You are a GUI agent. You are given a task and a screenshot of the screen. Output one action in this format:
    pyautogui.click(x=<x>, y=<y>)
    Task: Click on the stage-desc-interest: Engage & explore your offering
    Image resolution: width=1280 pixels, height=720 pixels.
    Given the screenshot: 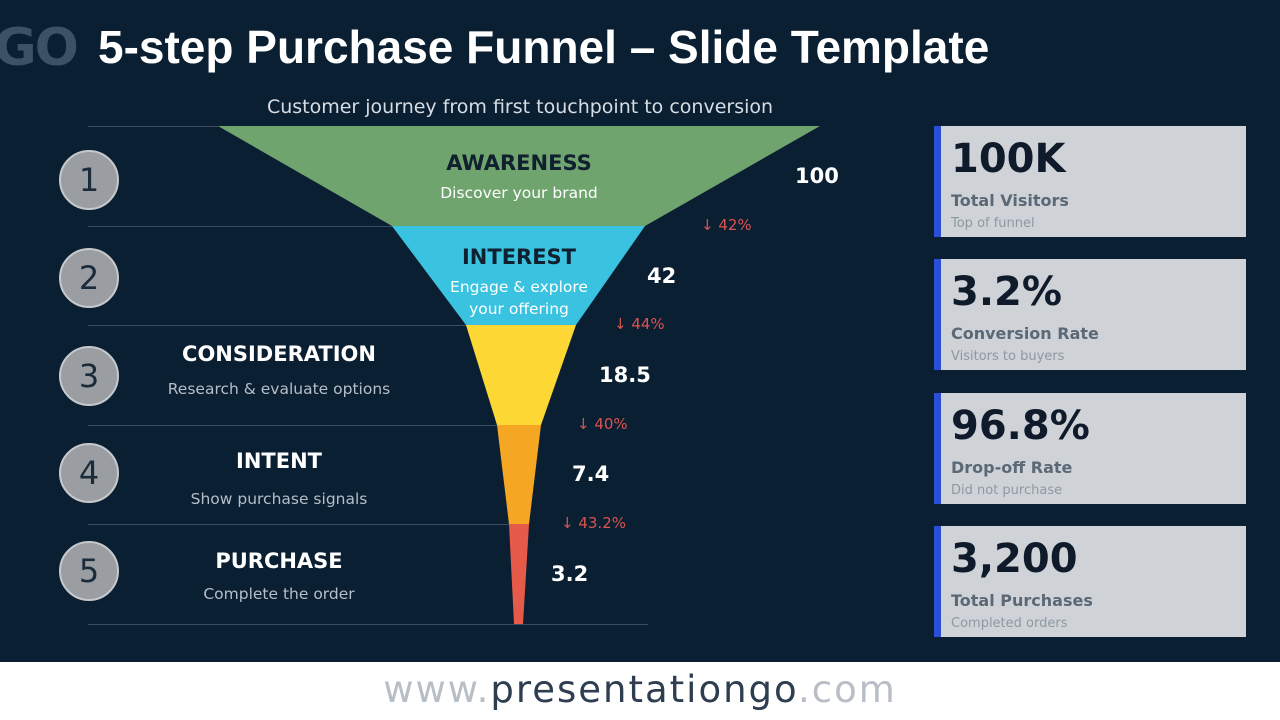 What is the action you would take?
    pyautogui.click(x=519, y=298)
    